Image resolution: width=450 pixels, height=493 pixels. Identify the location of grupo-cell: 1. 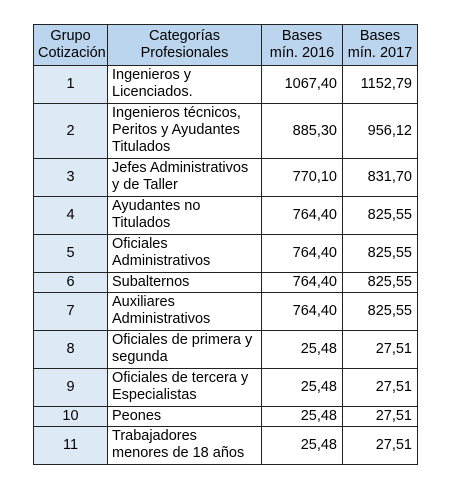
(70, 84).